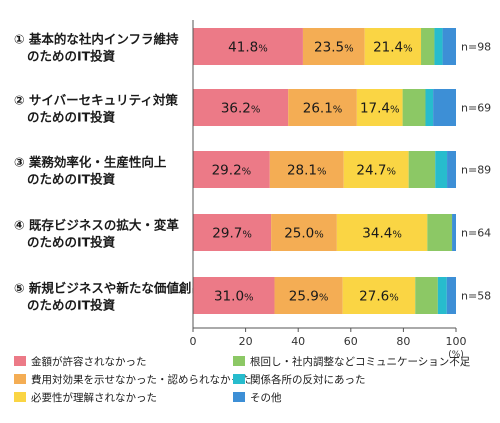  I want to click on n-labels: n=98 n=69 n=89 n=64 n=58, so click(476, 172).